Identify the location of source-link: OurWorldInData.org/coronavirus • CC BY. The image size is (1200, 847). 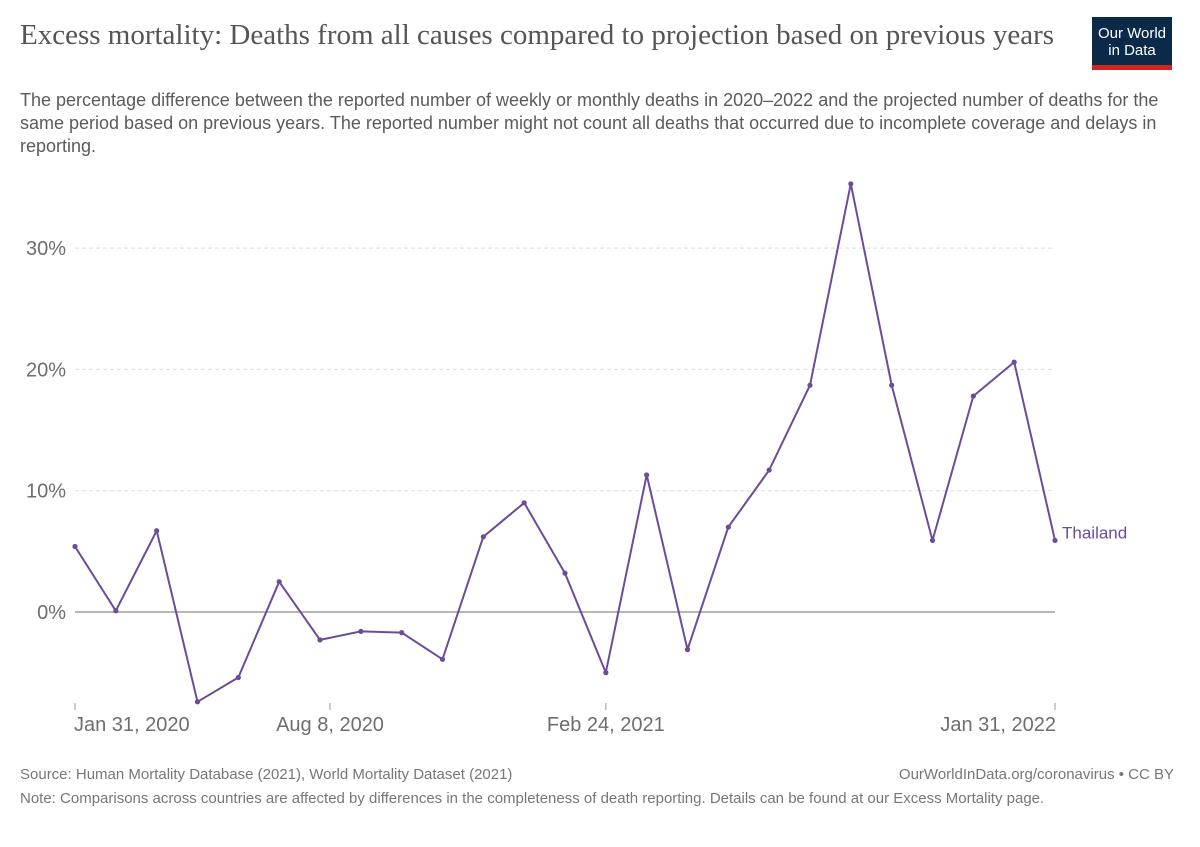
(1036, 774).